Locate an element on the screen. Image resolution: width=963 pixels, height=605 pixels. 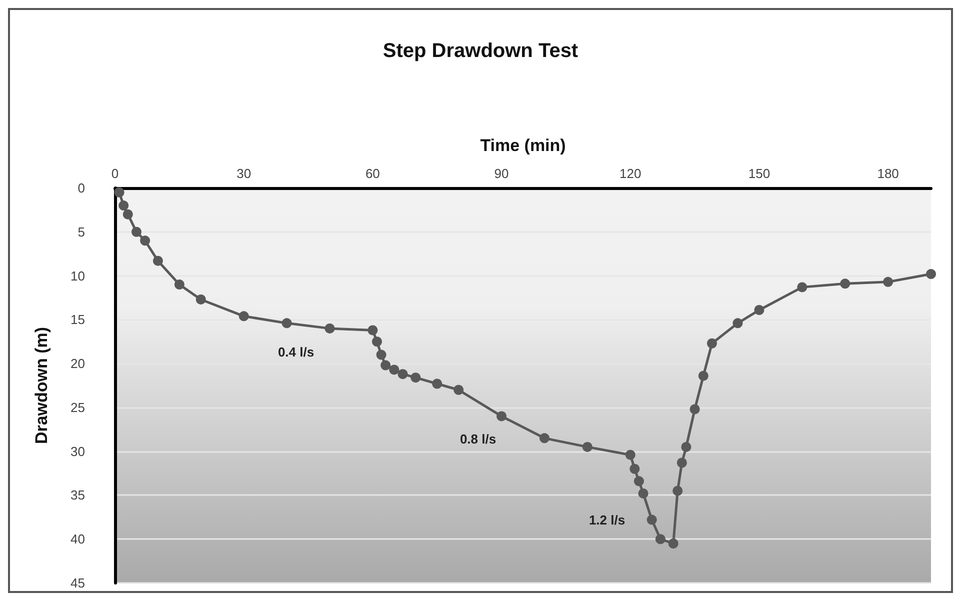
annotation: 0.8 l/s is located at coordinates (478, 439).